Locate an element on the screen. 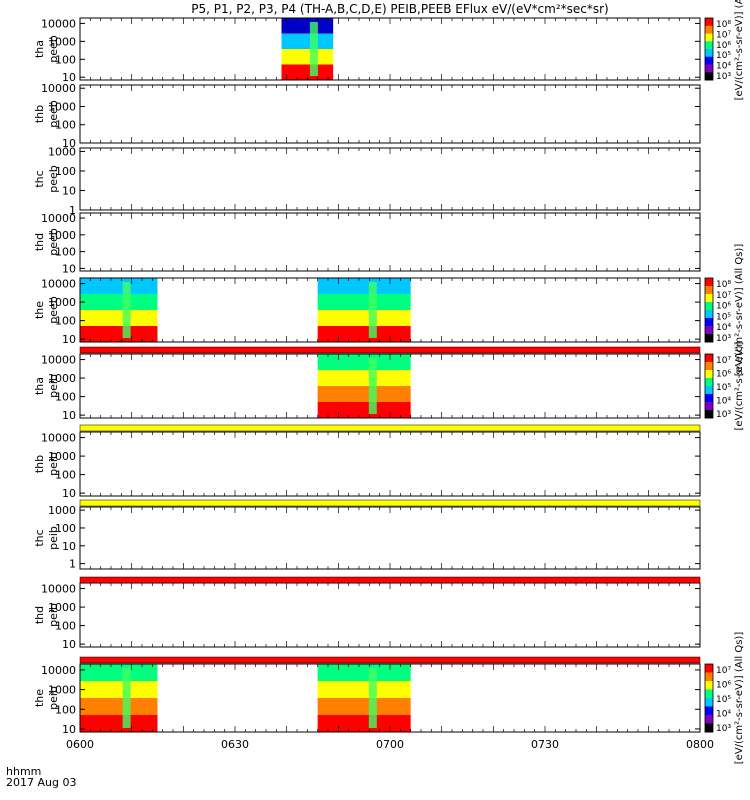 Image resolution: width=750 pixels, height=800 pixels. x-tick-label: 0730 is located at coordinates (545, 744).